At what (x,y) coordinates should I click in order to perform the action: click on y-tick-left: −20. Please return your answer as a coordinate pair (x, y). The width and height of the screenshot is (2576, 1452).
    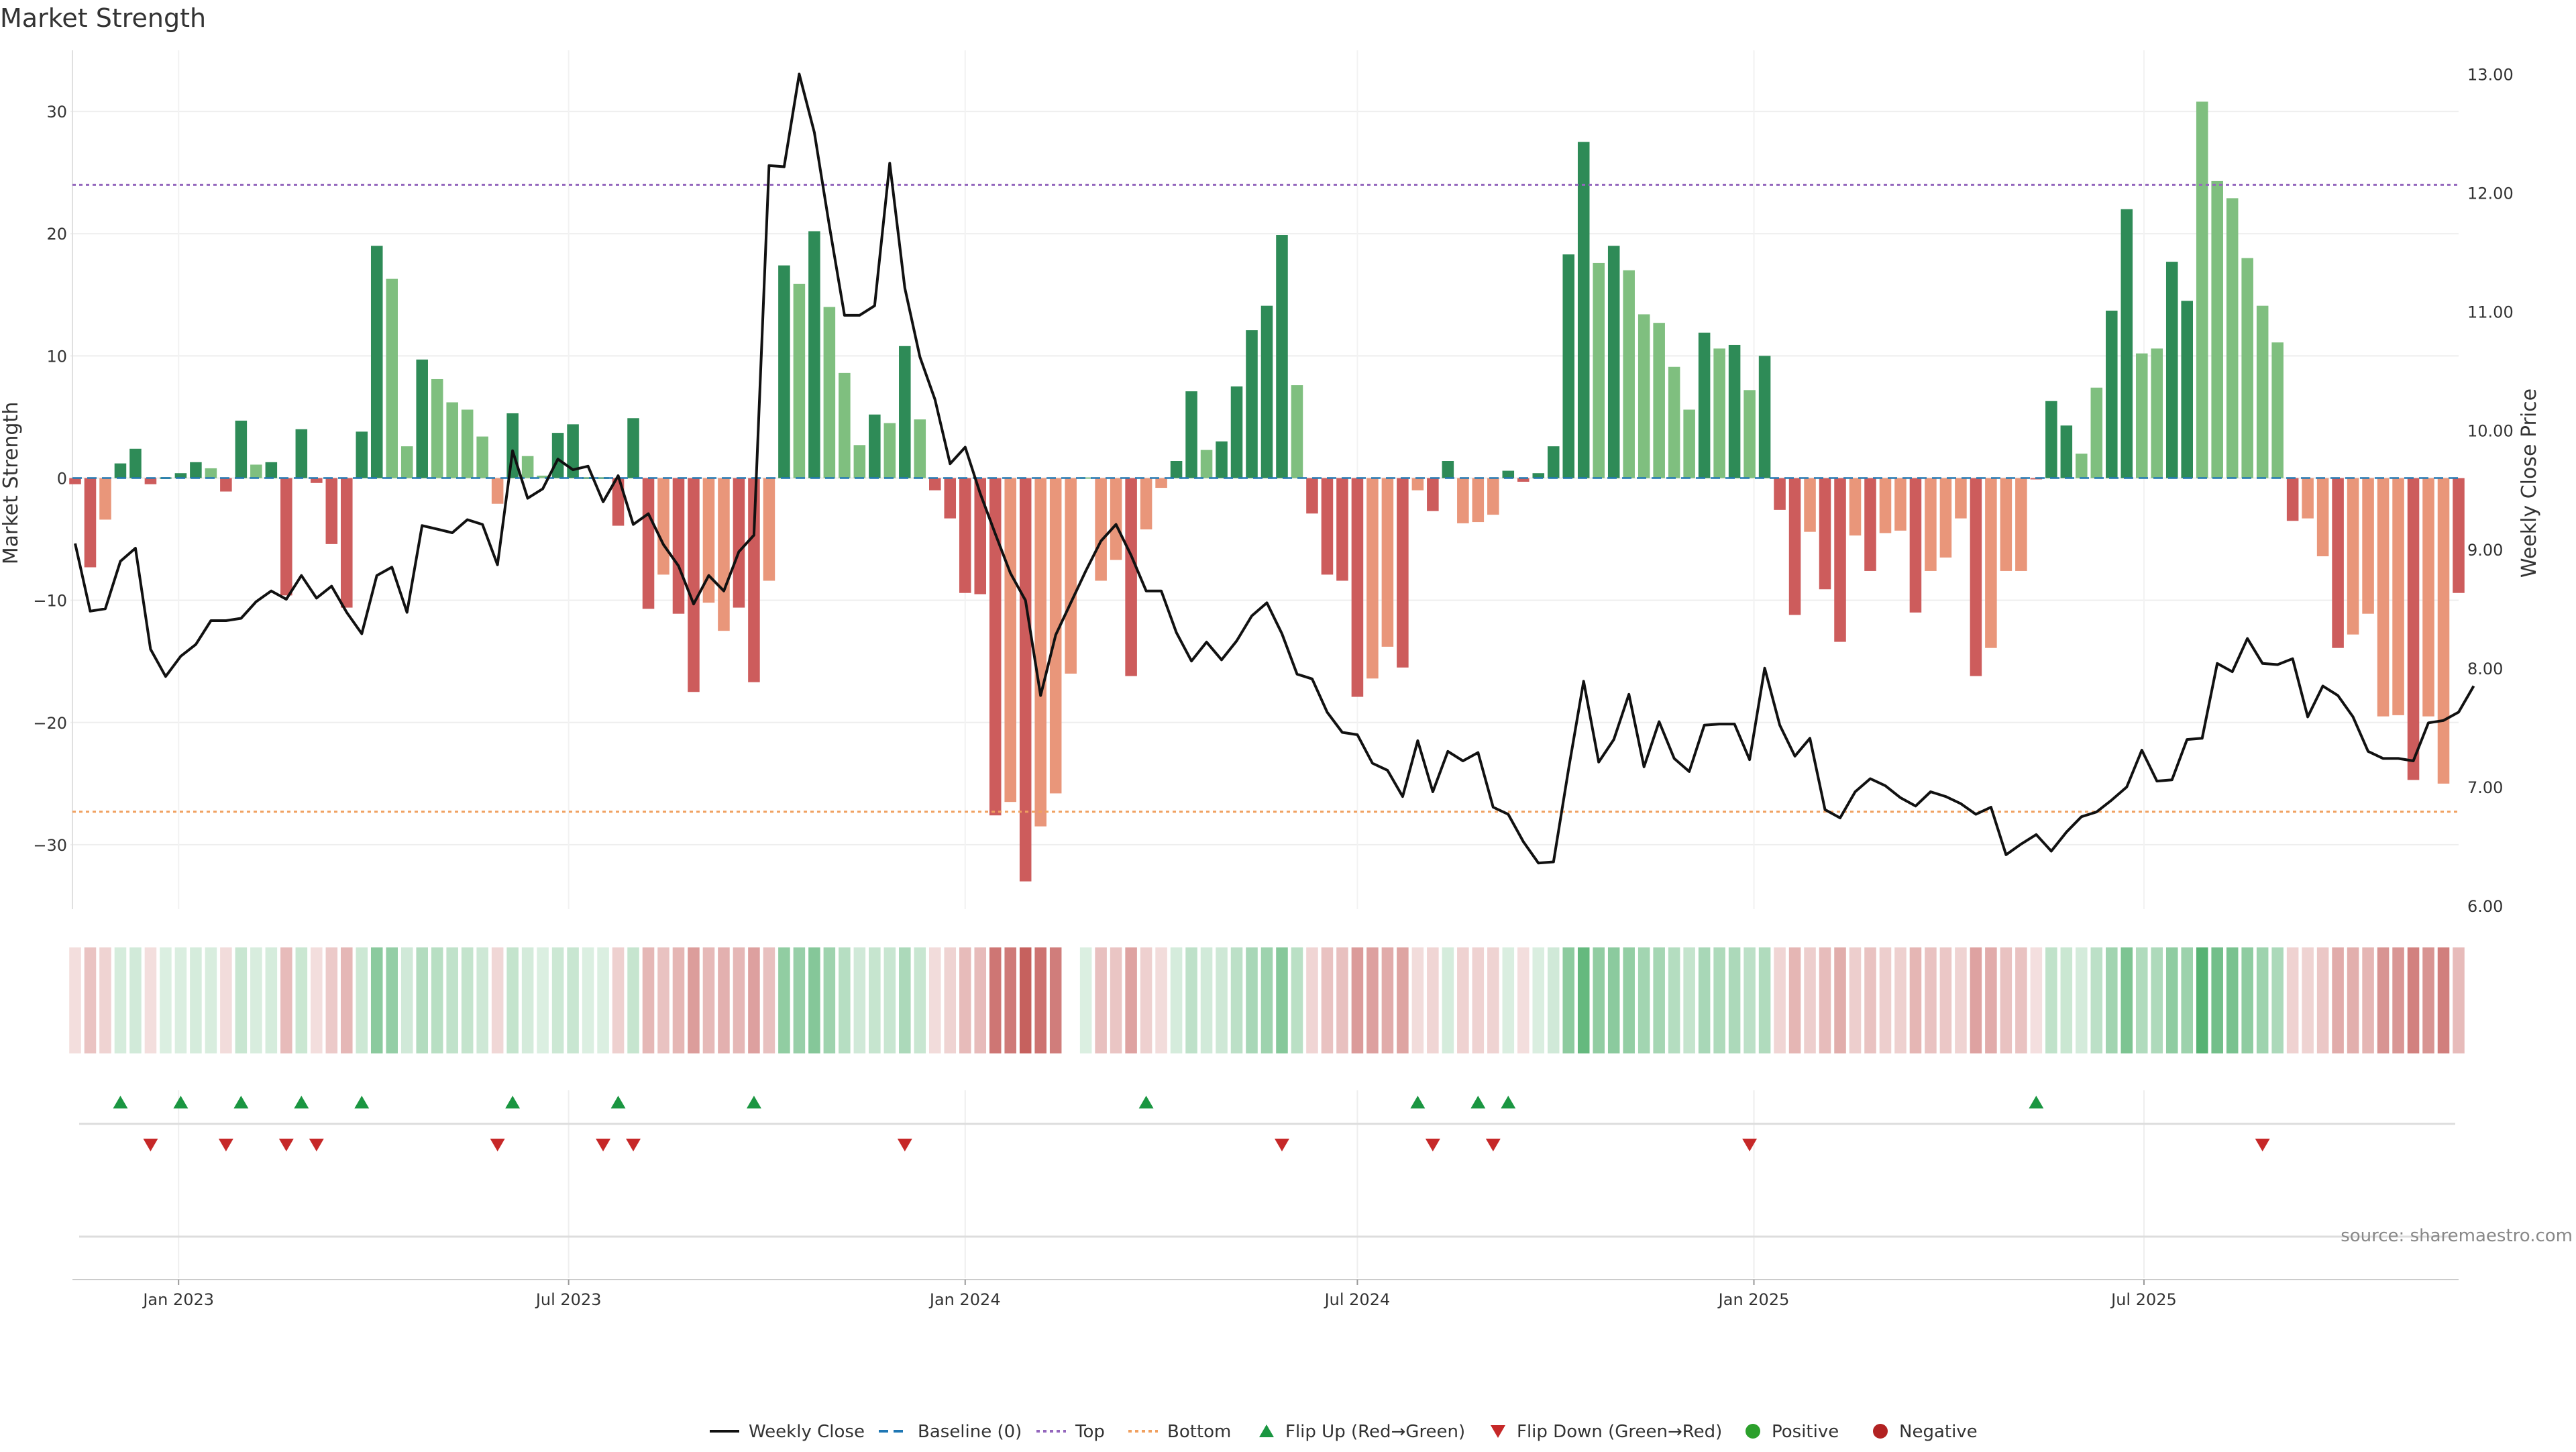
    Looking at the image, I should click on (50, 724).